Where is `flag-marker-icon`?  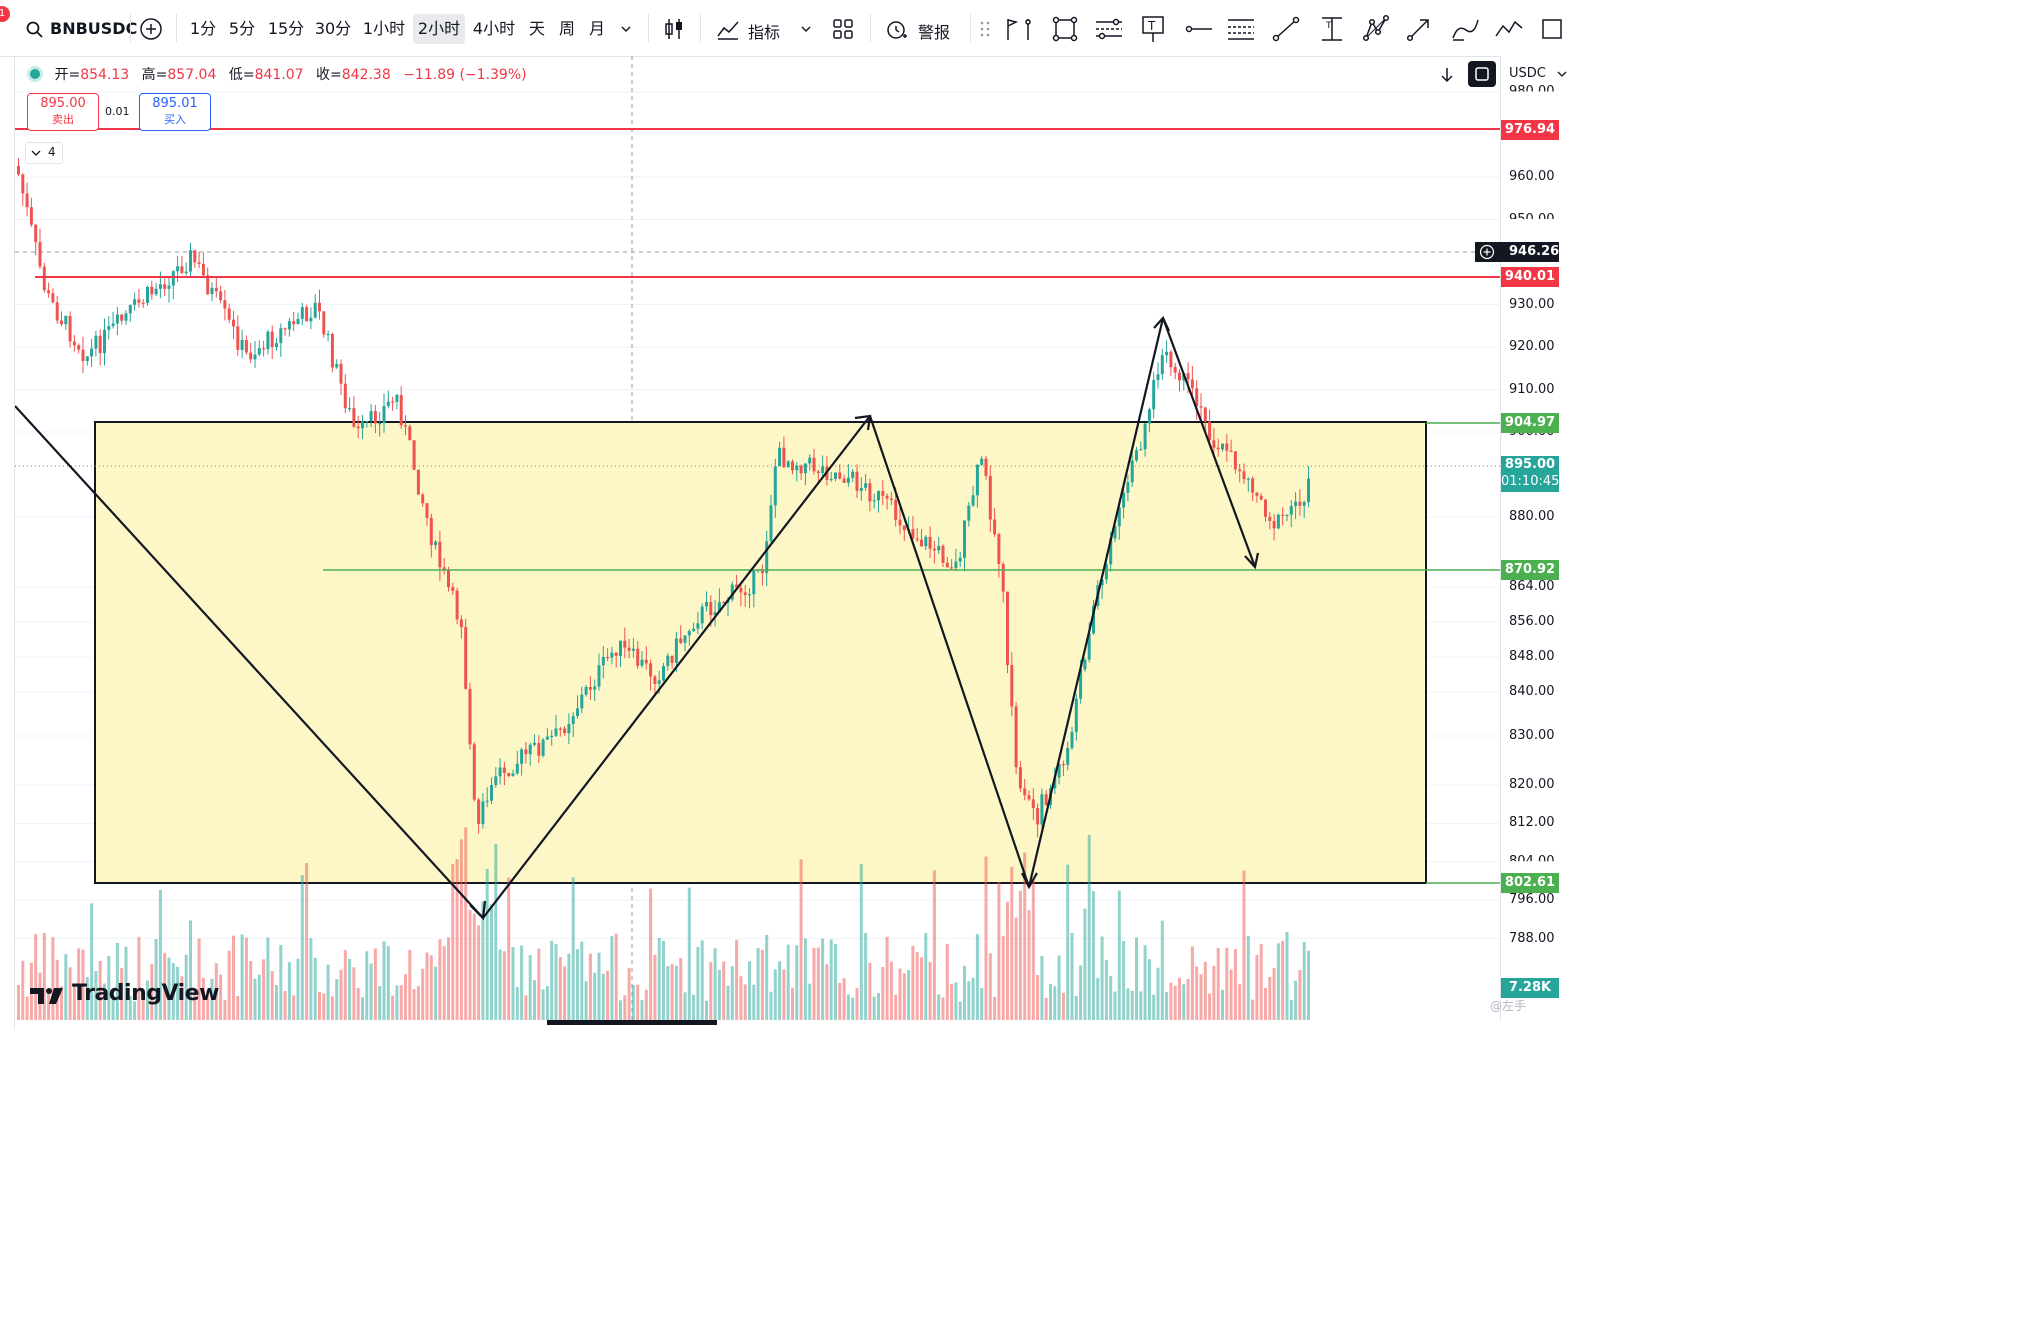 flag-marker-icon is located at coordinates (1019, 29).